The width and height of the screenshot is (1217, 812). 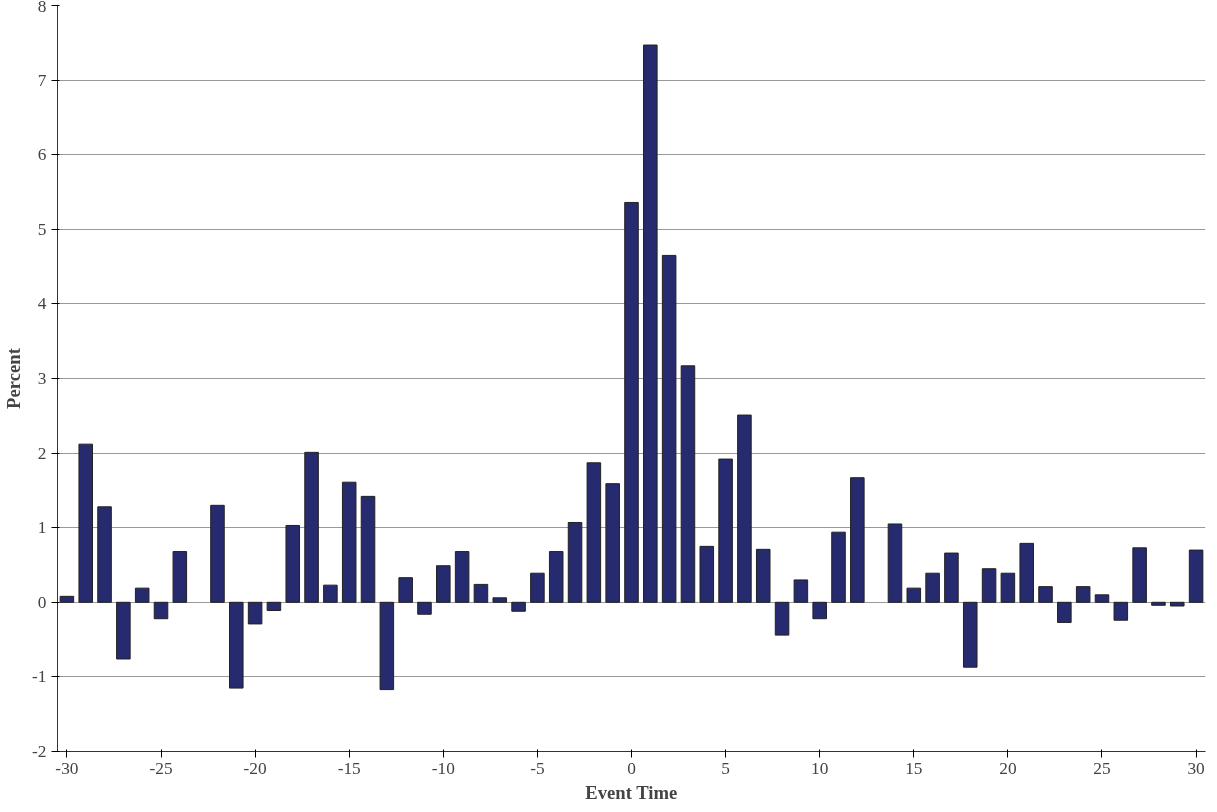 I want to click on y-tick-label: 6, so click(x=42, y=155).